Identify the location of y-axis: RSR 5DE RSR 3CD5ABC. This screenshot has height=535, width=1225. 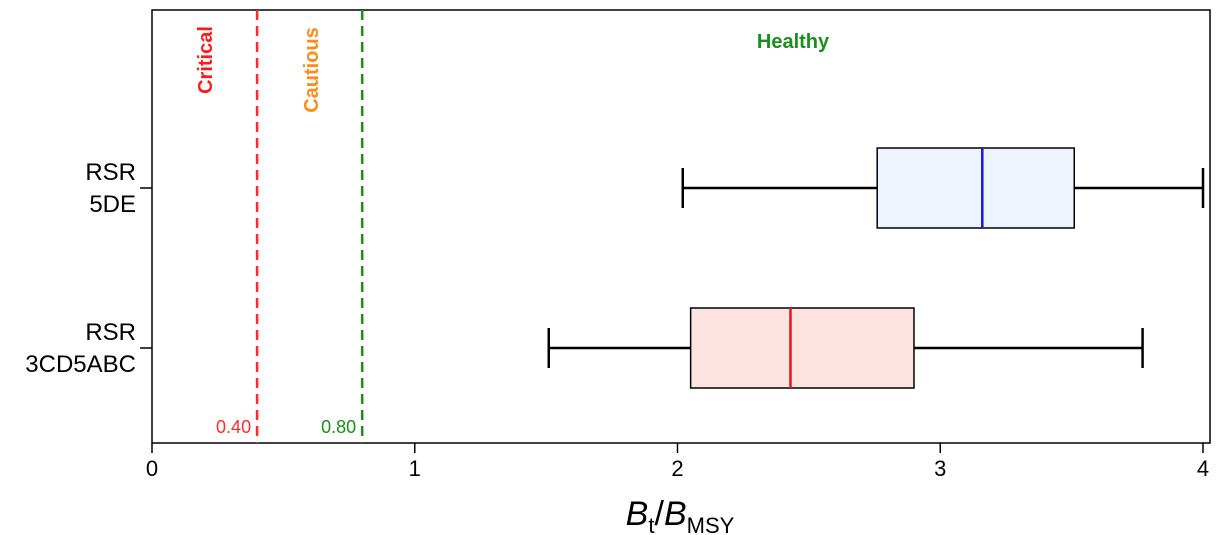
(80, 268).